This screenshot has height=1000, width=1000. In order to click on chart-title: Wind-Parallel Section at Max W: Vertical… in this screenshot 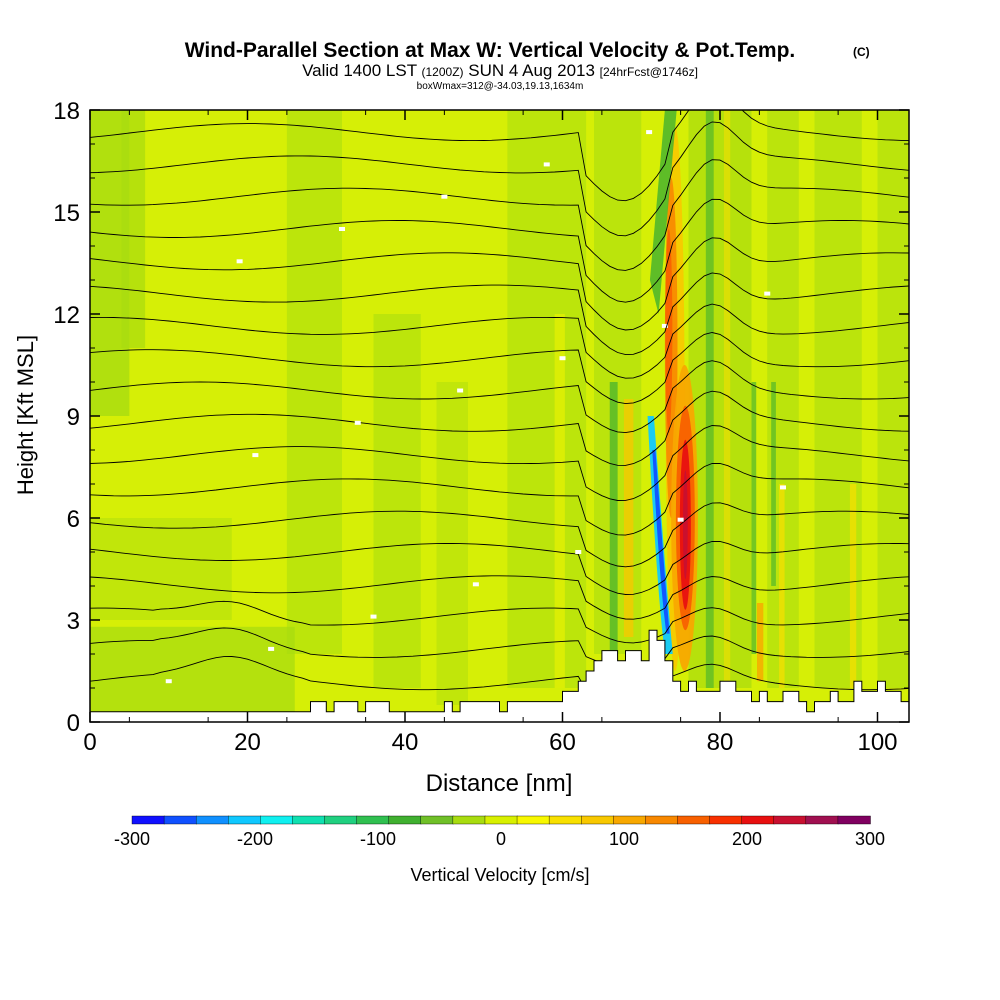, I will do `click(490, 50)`.